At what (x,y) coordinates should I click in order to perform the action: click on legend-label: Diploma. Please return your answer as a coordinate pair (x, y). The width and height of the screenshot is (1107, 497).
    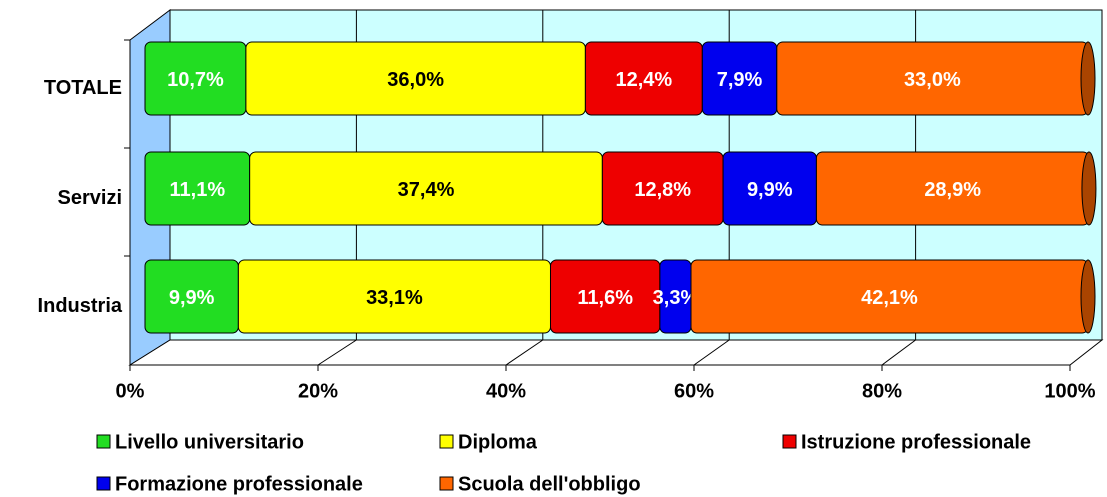
    Looking at the image, I should click on (498, 442).